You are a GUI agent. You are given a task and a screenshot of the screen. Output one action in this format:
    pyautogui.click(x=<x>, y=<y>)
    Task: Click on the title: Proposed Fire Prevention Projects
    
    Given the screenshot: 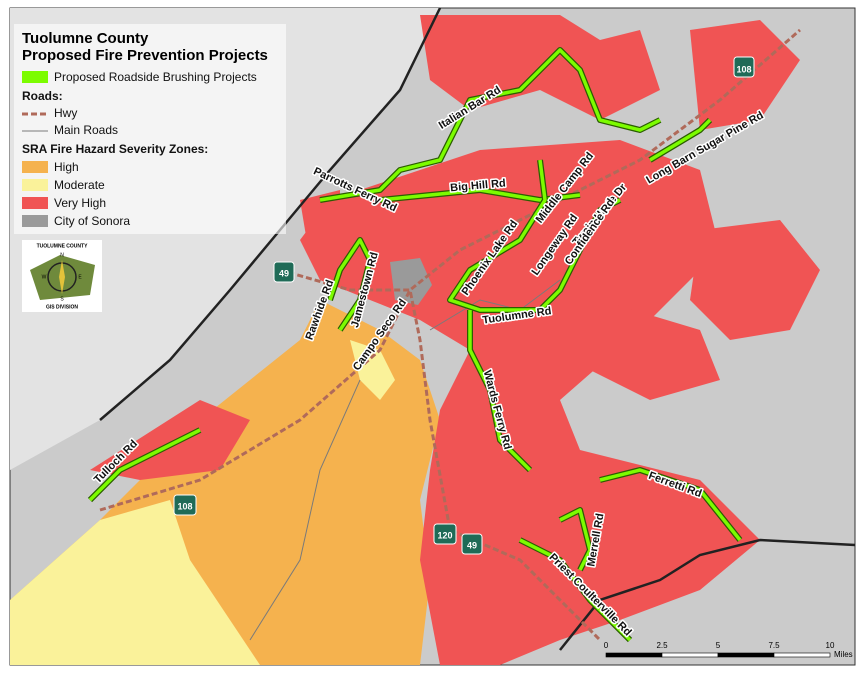 What is the action you would take?
    pyautogui.click(x=145, y=55)
    